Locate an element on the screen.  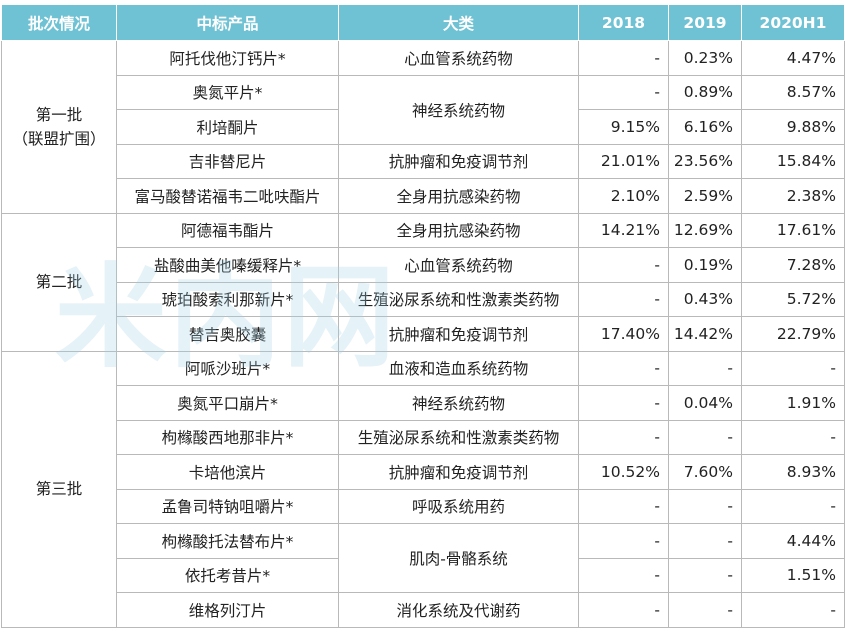
table-row: 利培酮片 9.15% 6.16% 9.88% is located at coordinates (423, 127).